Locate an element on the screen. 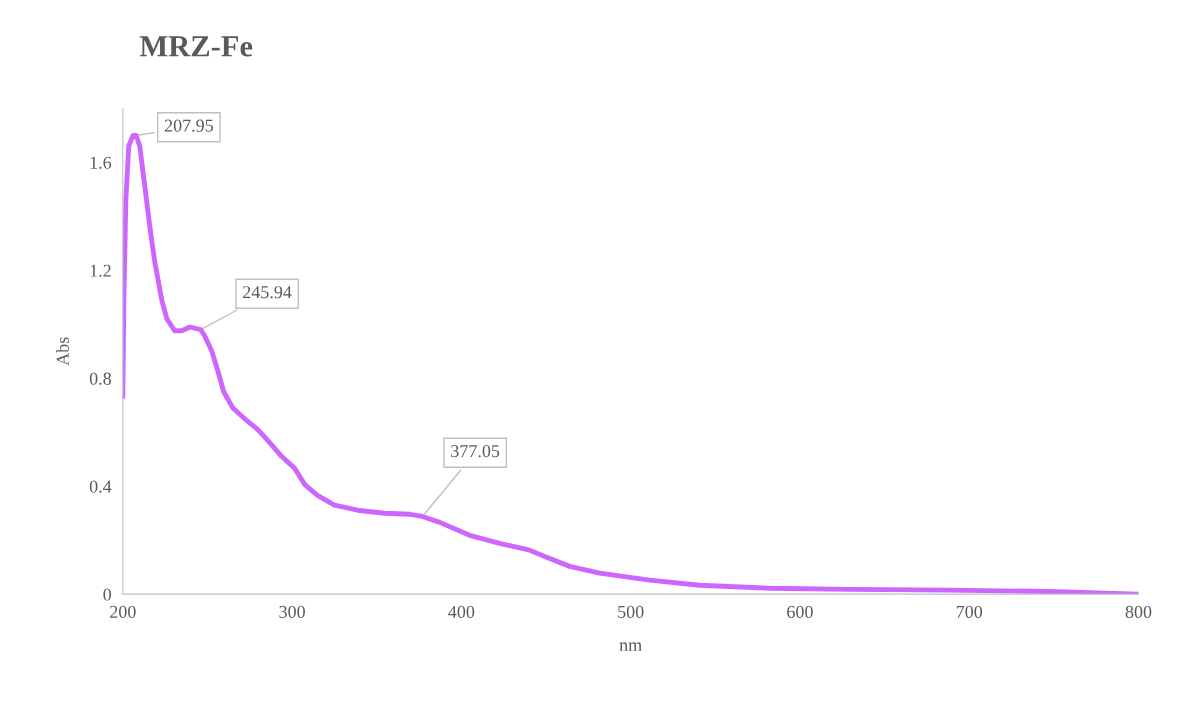 This screenshot has width=1181, height=704. chart-title: MRZ-Fe is located at coordinates (196, 46).